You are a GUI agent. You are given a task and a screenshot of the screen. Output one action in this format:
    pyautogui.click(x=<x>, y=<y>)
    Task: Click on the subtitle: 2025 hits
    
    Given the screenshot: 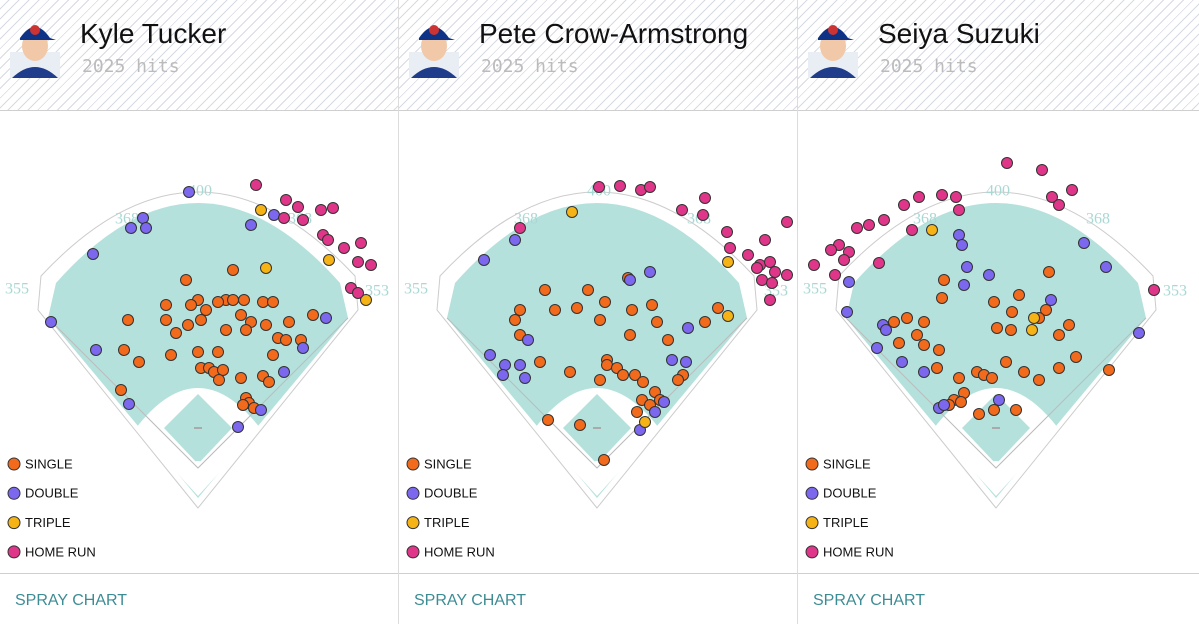 What is the action you would take?
    pyautogui.click(x=929, y=66)
    